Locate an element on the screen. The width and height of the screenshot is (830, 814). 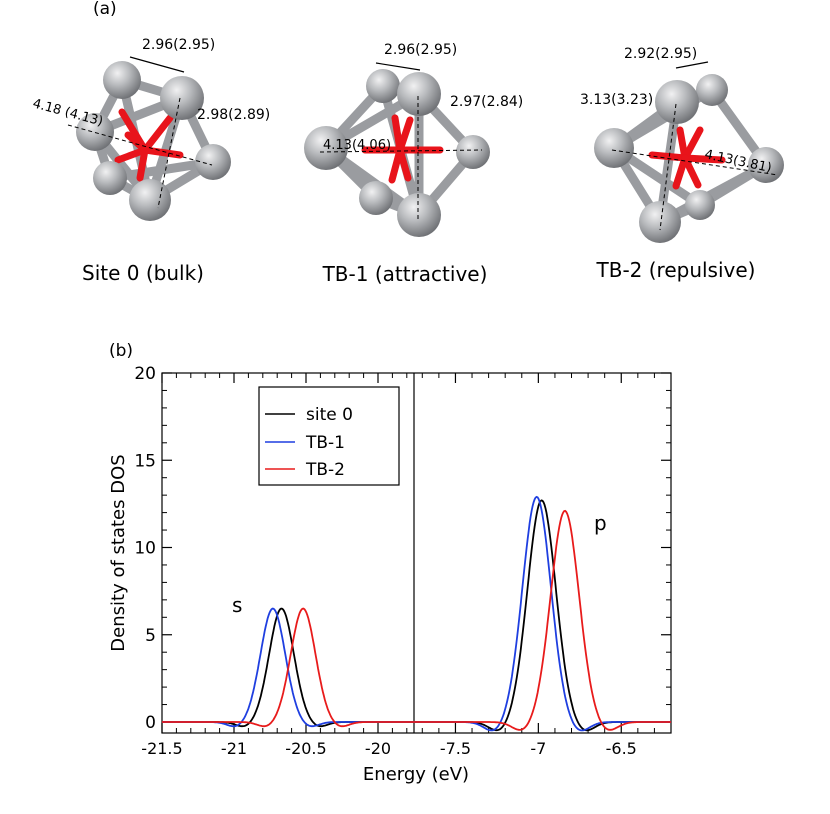
x-tick-label: -20 is located at coordinates (378, 748).